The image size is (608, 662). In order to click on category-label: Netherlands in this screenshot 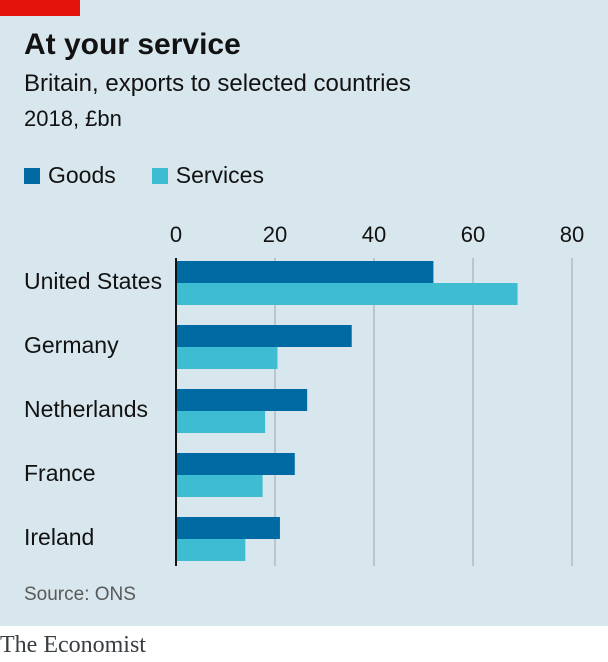, I will do `click(86, 409)`.